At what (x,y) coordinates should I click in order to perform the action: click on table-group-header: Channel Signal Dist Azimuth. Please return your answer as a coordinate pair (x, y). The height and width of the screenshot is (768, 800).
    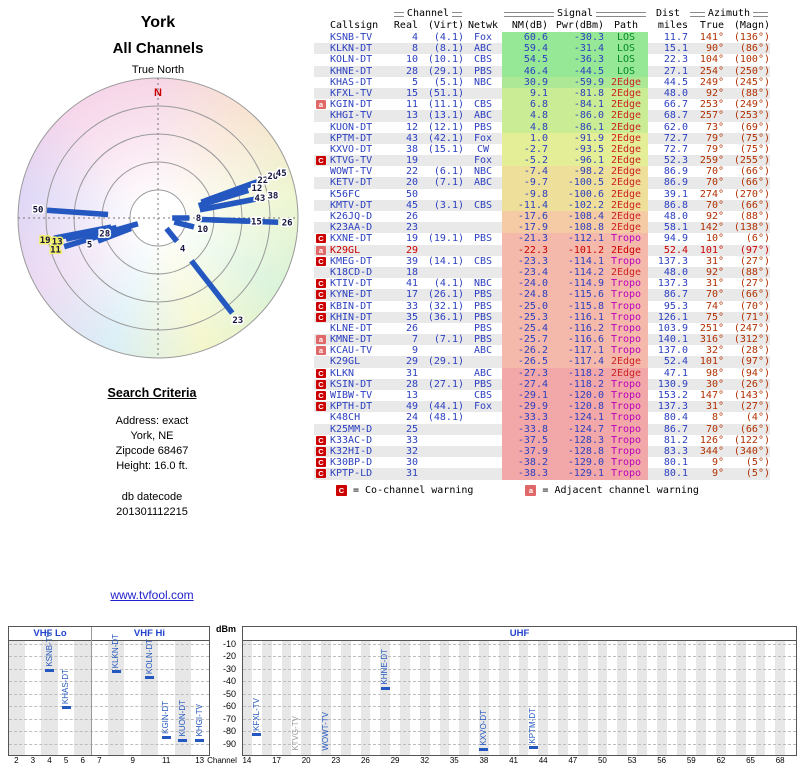
    Looking at the image, I should click on (555, 14).